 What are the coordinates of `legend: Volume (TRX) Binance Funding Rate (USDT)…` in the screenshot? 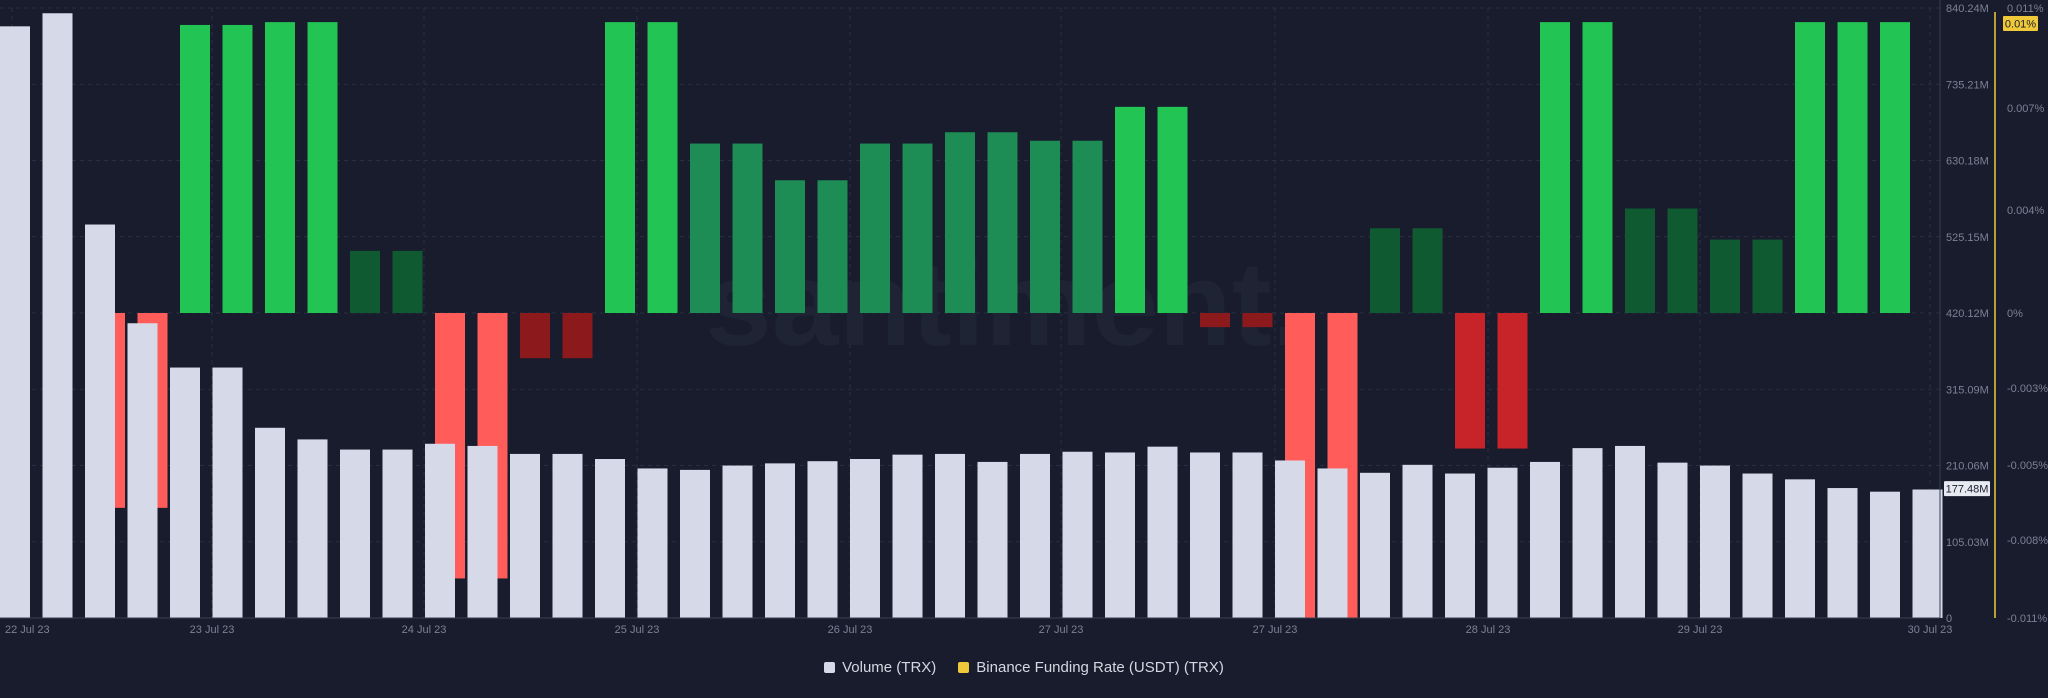 It's located at (1024, 667).